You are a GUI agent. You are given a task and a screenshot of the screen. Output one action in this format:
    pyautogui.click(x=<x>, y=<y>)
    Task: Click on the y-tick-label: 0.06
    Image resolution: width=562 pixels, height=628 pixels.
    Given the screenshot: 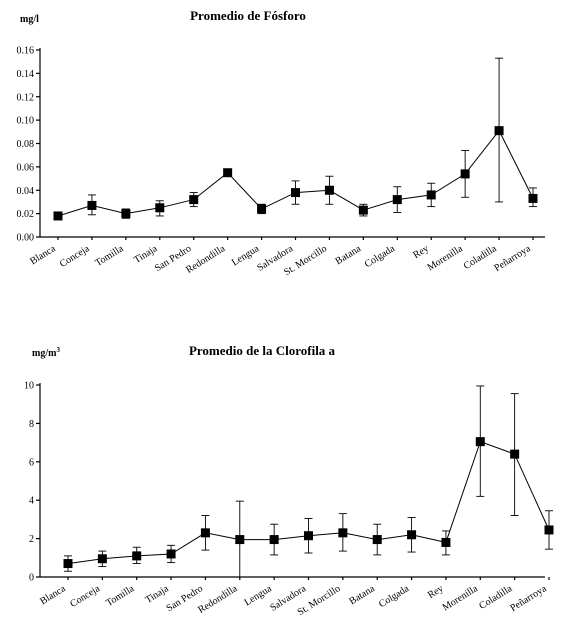 What is the action you would take?
    pyautogui.click(x=26, y=167)
    